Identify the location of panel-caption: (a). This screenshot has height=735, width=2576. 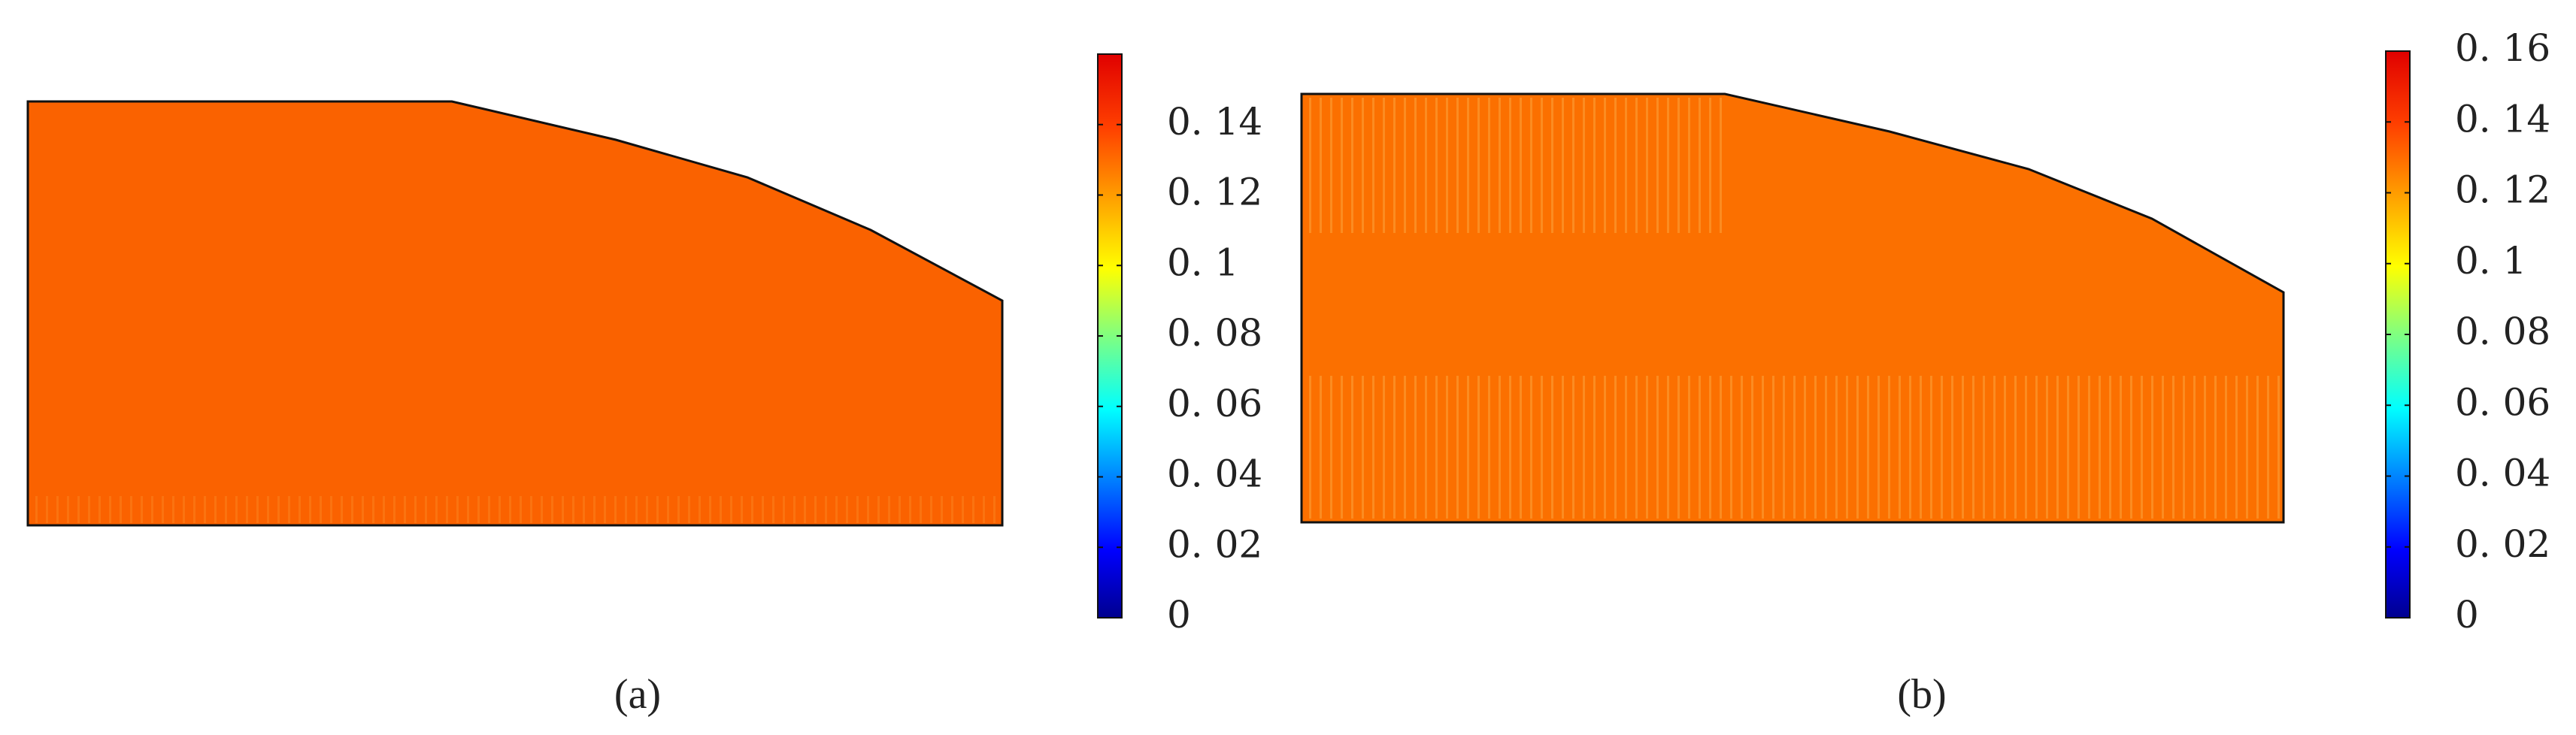
(637, 694).